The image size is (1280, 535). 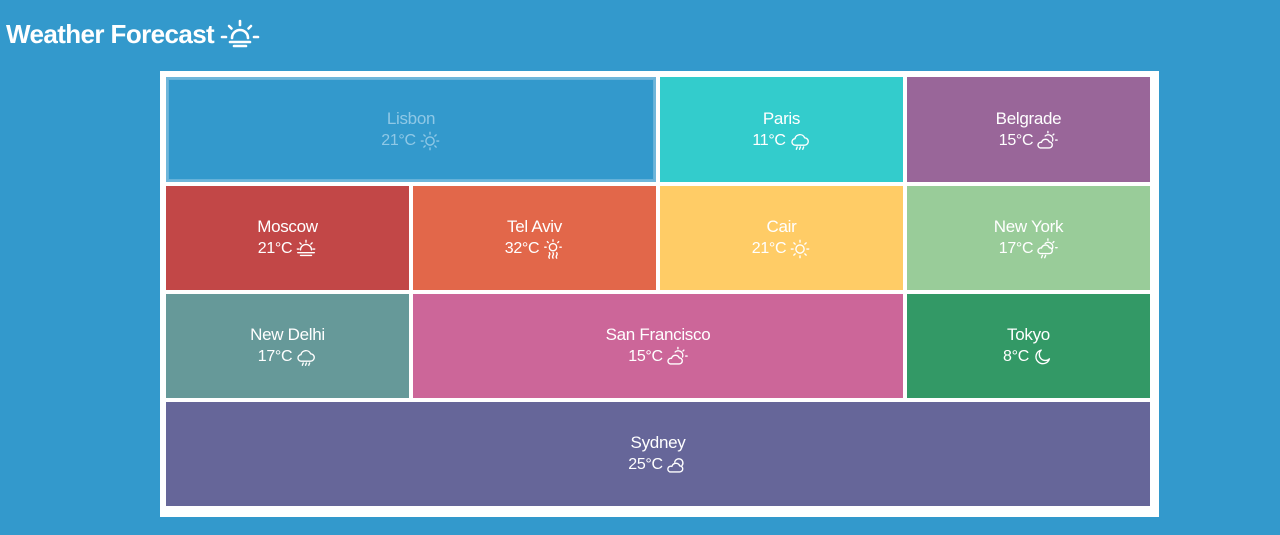 I want to click on city-tile-paris: Paris 11°C, so click(x=781, y=129).